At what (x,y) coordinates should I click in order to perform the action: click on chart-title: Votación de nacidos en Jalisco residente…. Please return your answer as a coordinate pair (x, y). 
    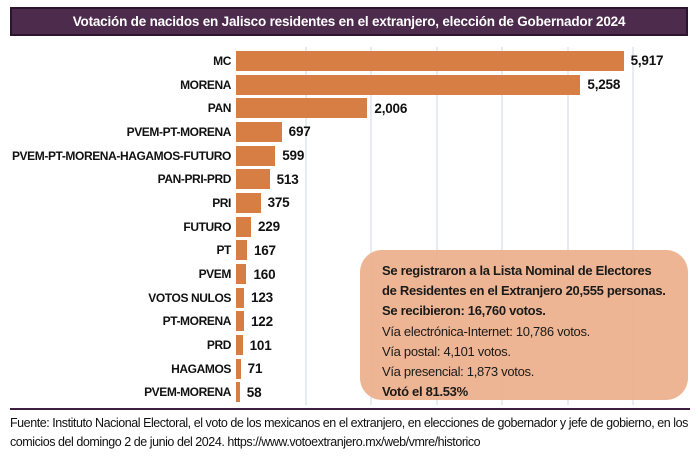
    Looking at the image, I should click on (349, 21).